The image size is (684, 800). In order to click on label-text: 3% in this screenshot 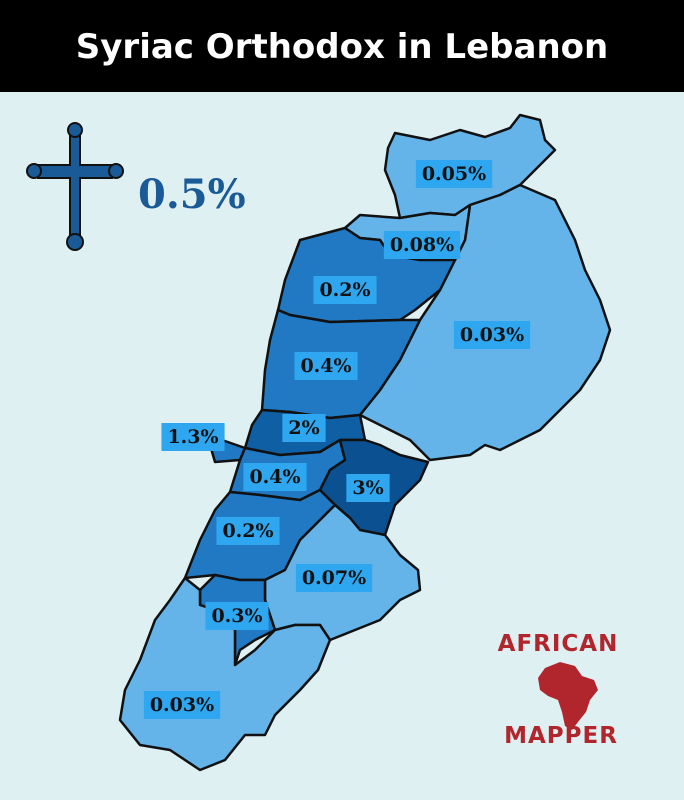, I will do `click(367, 488)`.